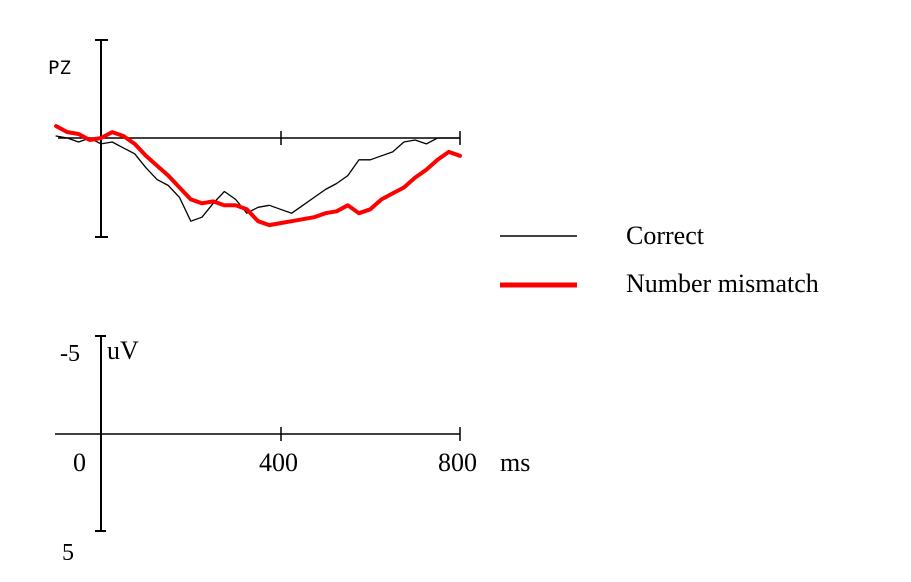 This screenshot has height=582, width=911. Describe the element at coordinates (659, 259) in the screenshot. I see `legend: Correct Number mismatch` at that location.